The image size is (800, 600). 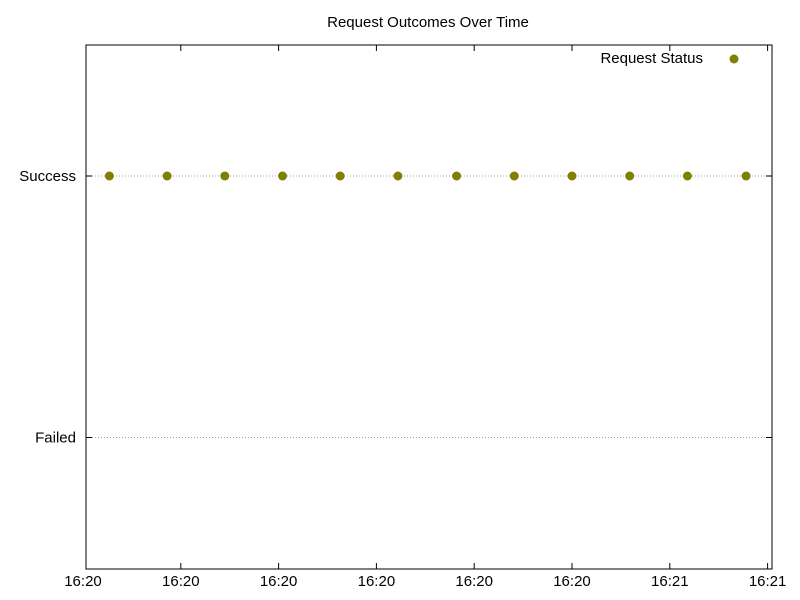 I want to click on data-points, so click(x=427, y=176).